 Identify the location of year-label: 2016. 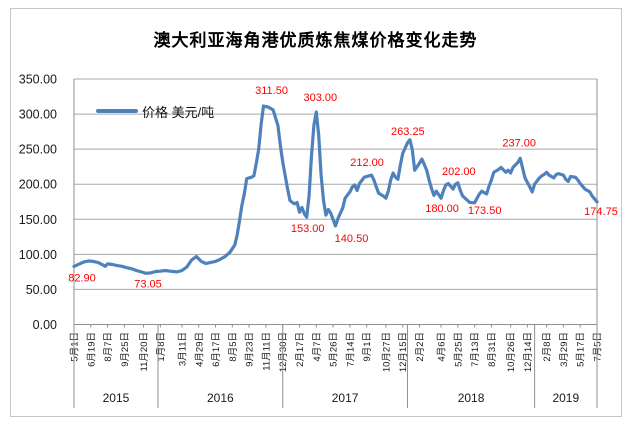
(220, 398).